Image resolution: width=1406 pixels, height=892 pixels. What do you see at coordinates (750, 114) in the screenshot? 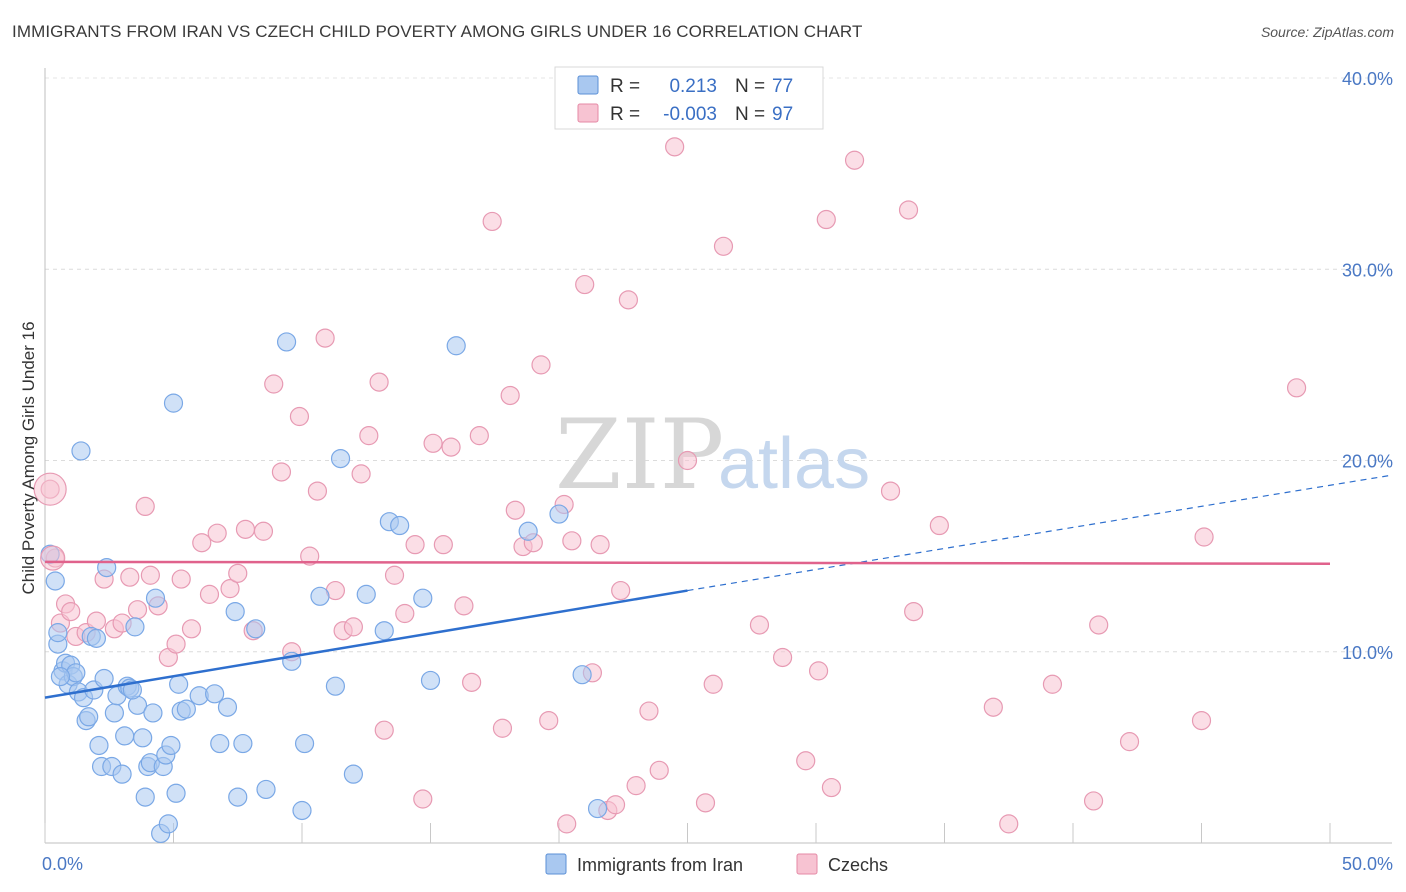
I see `legend-n-label-czechs: N =` at bounding box center [750, 114].